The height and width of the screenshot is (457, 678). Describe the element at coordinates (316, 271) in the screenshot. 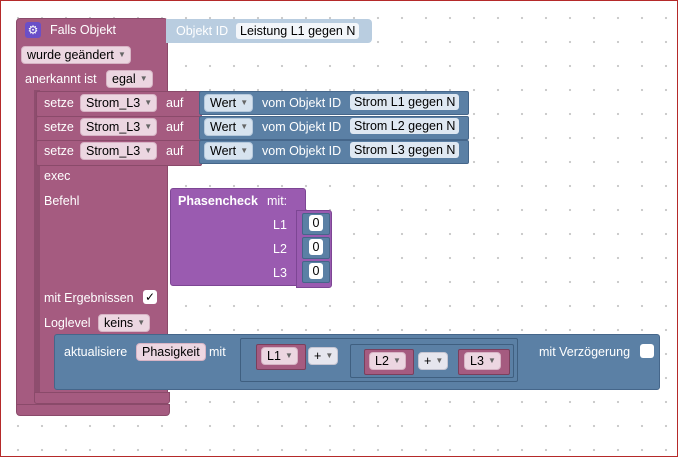

I see `param-value-l3: 0` at that location.